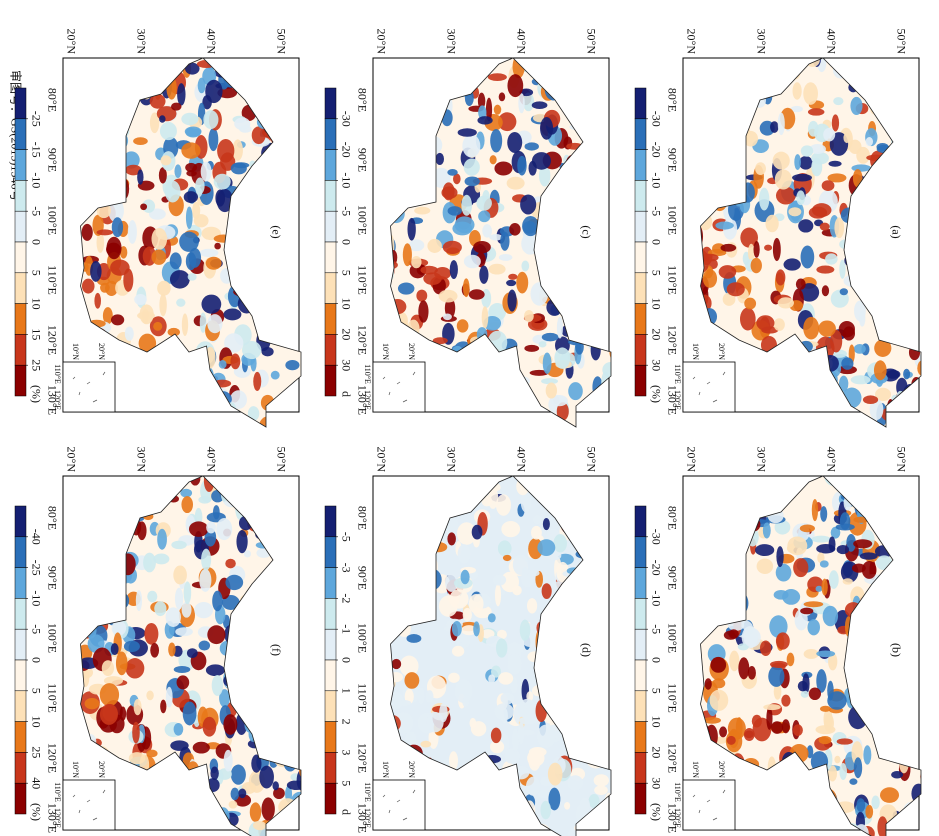 The image size is (939, 836). What do you see at coordinates (346, 119) in the screenshot?
I see `colorbar-label: -30` at bounding box center [346, 119].